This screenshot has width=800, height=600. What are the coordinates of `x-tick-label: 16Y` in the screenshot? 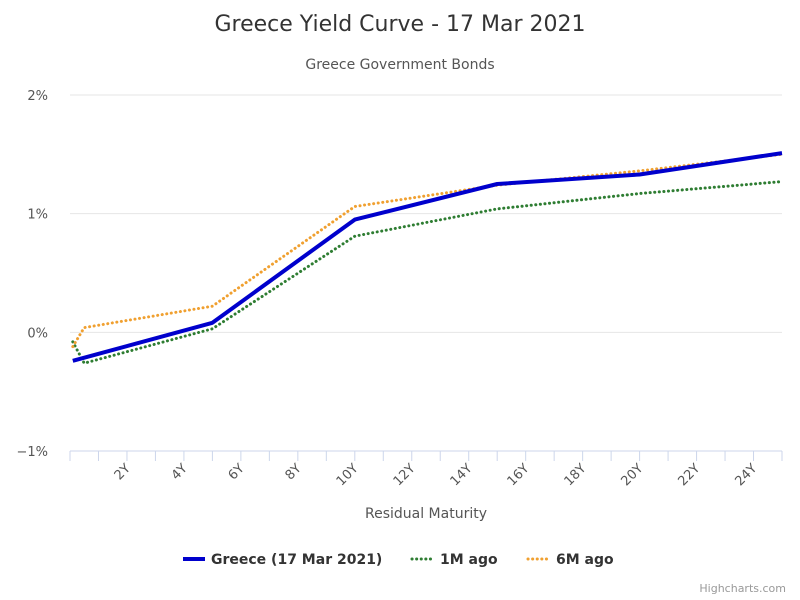 It's located at (519, 475).